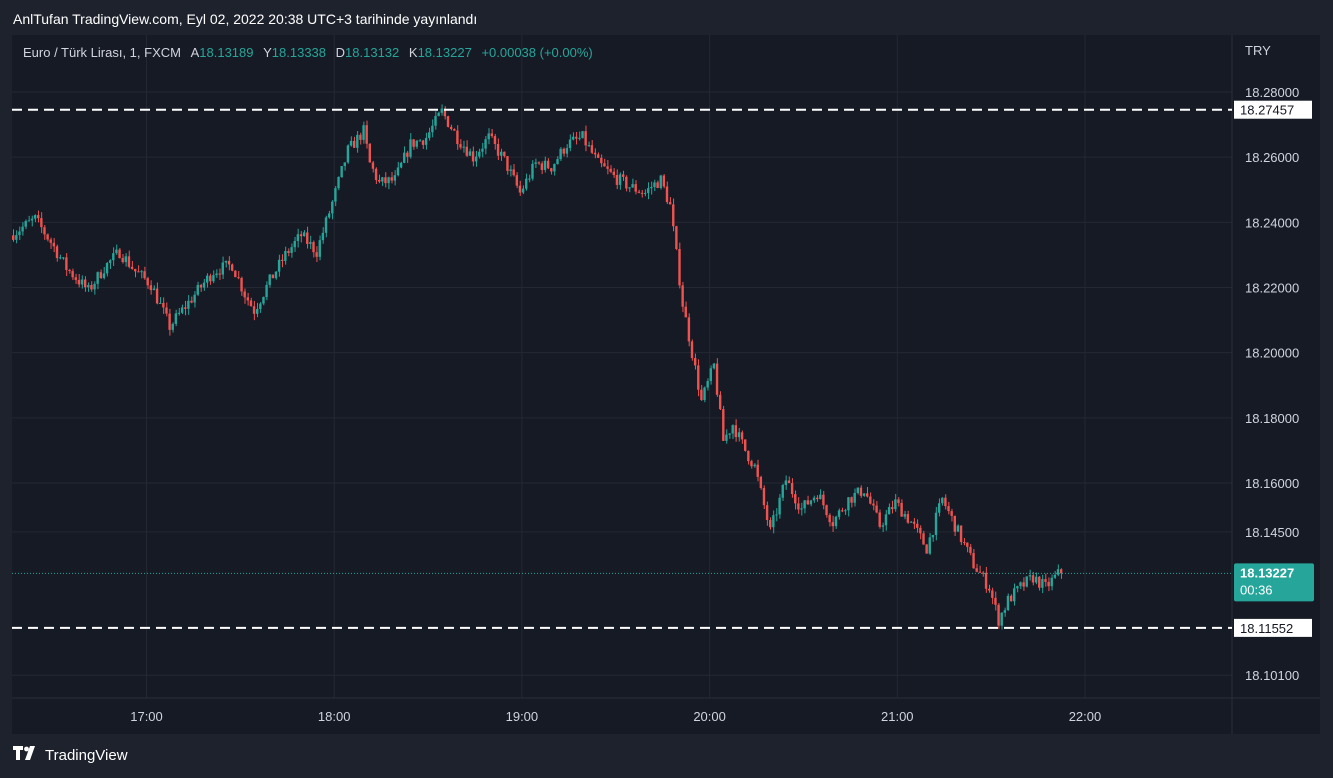  What do you see at coordinates (1266, 628) in the screenshot?
I see `horizontal-line-price-label: 18.11552` at bounding box center [1266, 628].